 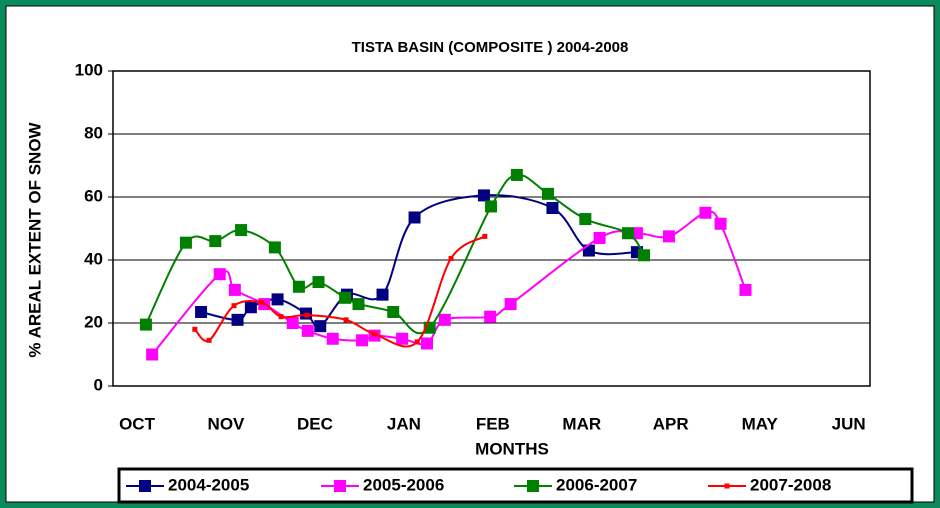 What do you see at coordinates (512, 448) in the screenshot?
I see `x-axis-label: MONTHS` at bounding box center [512, 448].